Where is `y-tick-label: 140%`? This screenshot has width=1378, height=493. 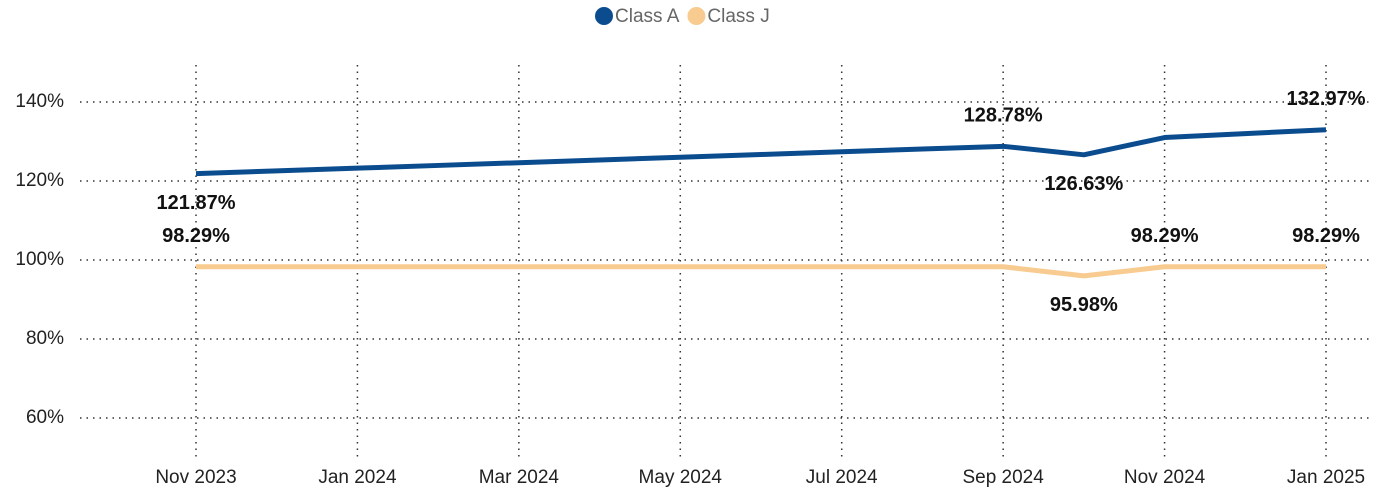 y-tick-label: 140% is located at coordinates (39, 101).